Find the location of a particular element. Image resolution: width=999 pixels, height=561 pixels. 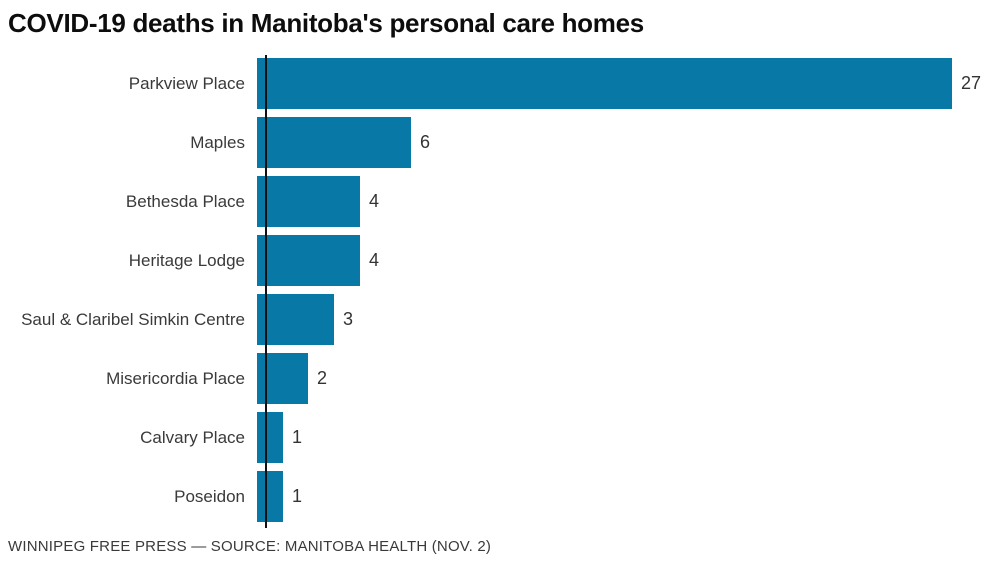

category-label: Bethesda Place is located at coordinates (185, 201).